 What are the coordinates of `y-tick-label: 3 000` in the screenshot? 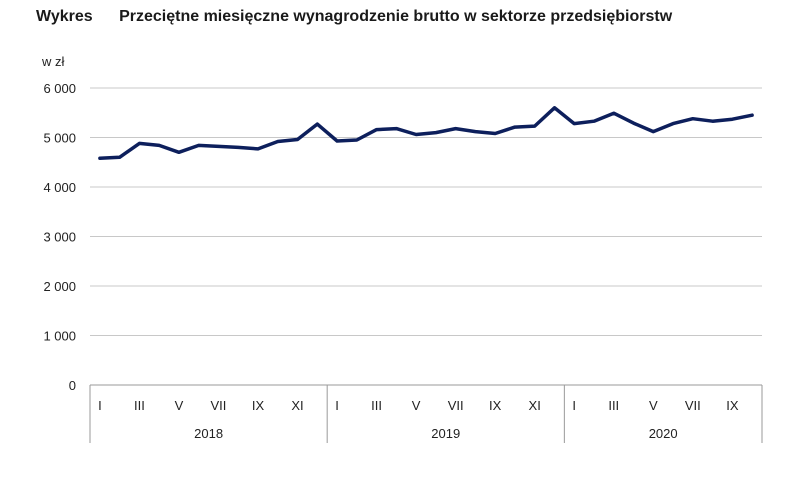 It's located at (59, 237).